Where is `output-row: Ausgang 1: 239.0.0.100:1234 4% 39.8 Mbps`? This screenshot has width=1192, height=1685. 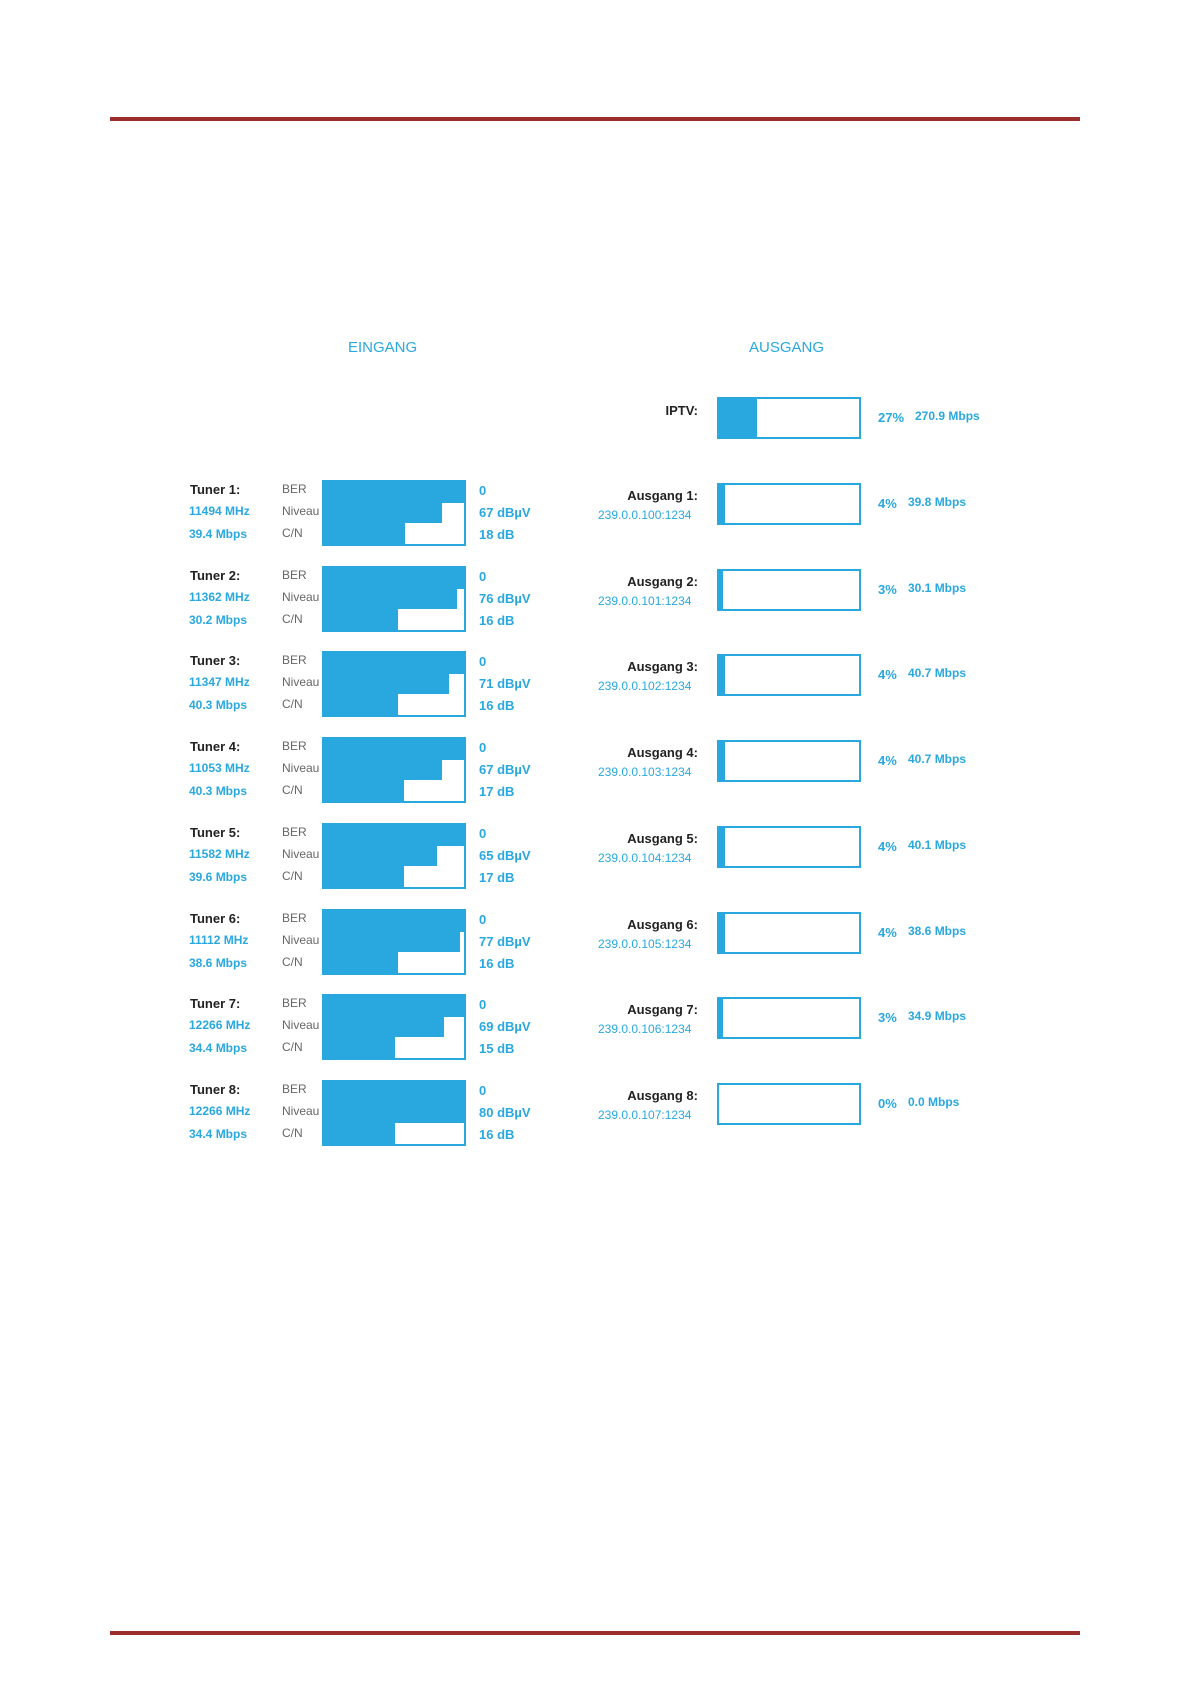
output-row: Ausgang 1: 239.0.0.100:1234 4% 39.8 Mbps is located at coordinates (800, 505).